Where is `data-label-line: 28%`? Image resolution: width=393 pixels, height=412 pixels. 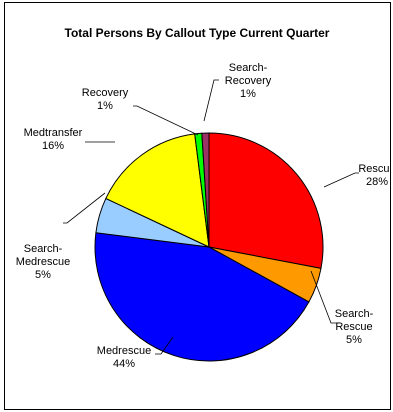 data-label-line: 28% is located at coordinates (377, 182).